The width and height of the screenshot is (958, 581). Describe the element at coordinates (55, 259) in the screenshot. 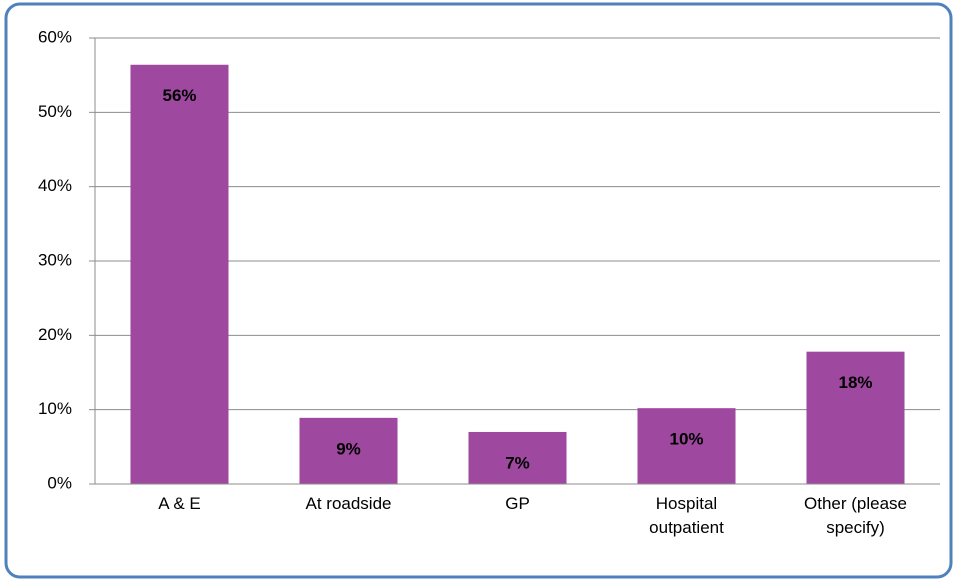

I see `y-tick-label: 30%` at that location.